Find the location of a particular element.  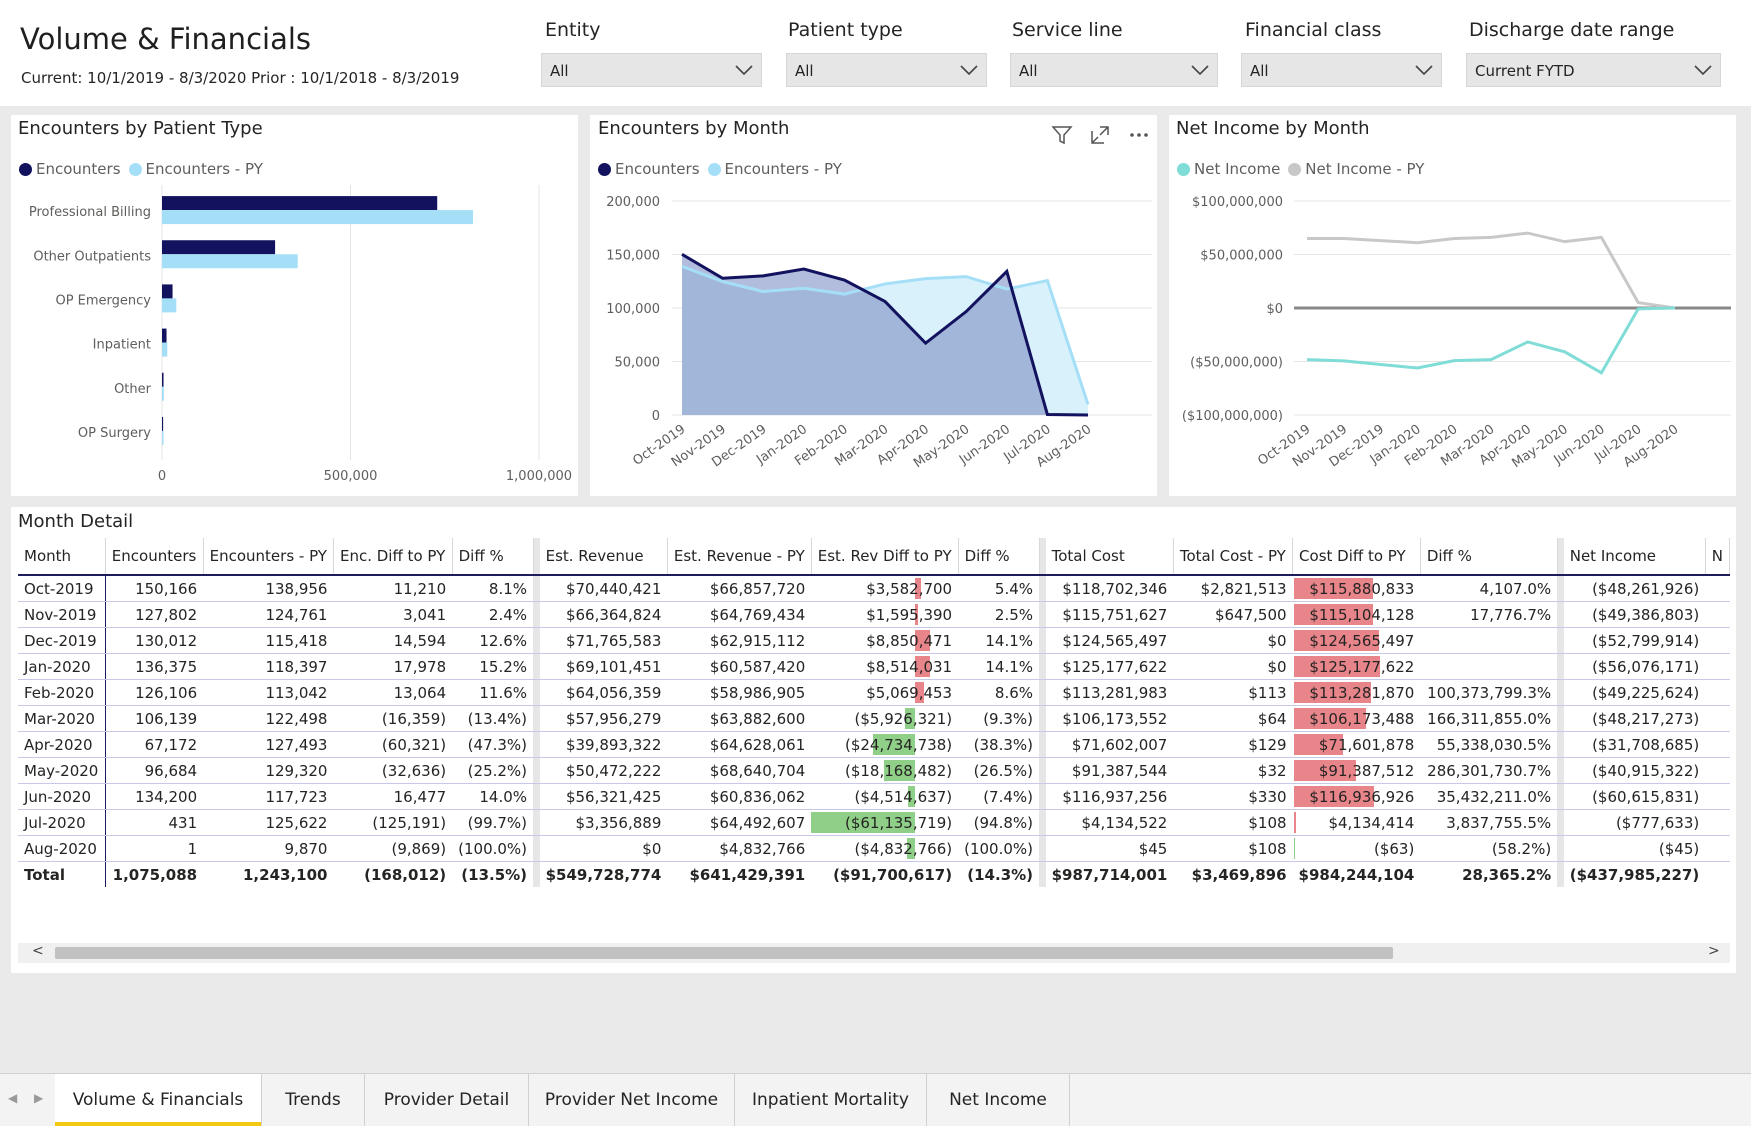

tab-inpatient-mortality: Inpatient Mortality is located at coordinates (831, 1100).